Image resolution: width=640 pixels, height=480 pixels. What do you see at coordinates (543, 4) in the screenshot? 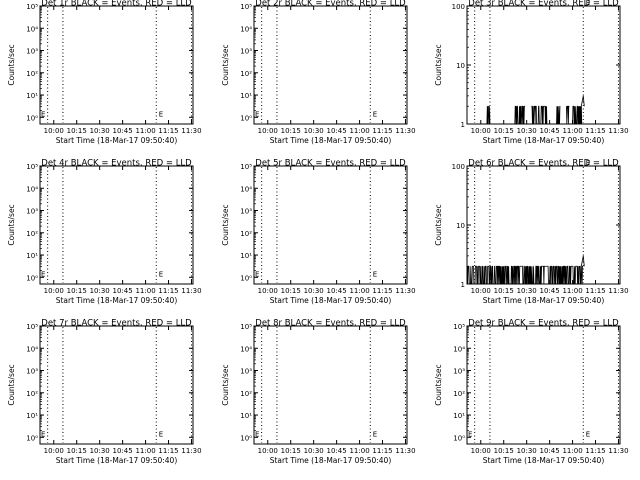
I see `panel-title: Det 3r BLACK = Events, RED = LLD` at bounding box center [543, 4].